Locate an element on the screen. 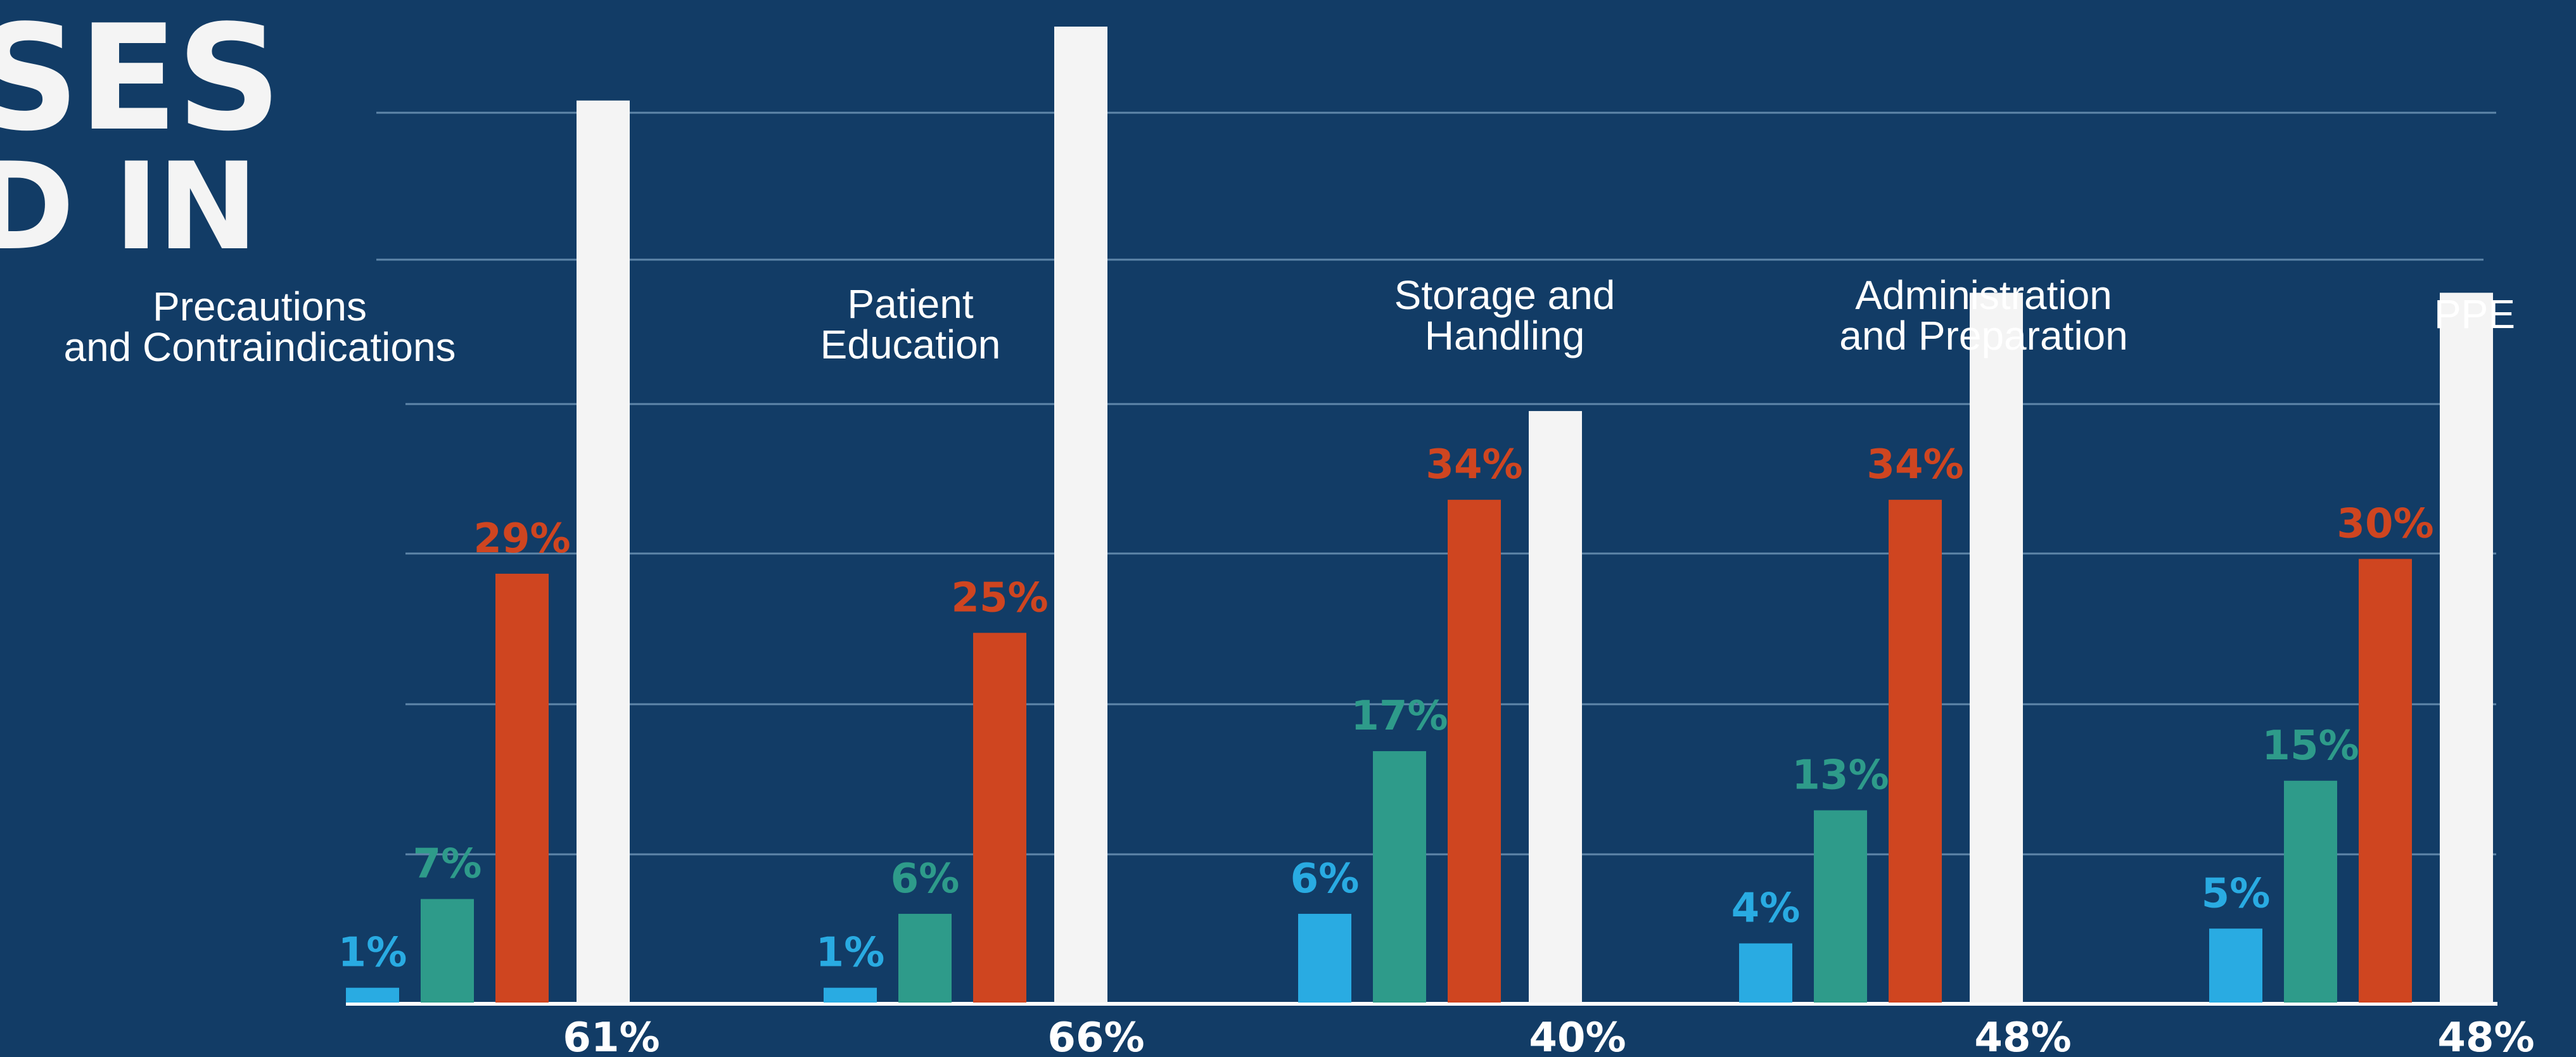 Image resolution: width=2576 pixels, height=1057 pixels. bar-ppe-blue is located at coordinates (2235, 965).